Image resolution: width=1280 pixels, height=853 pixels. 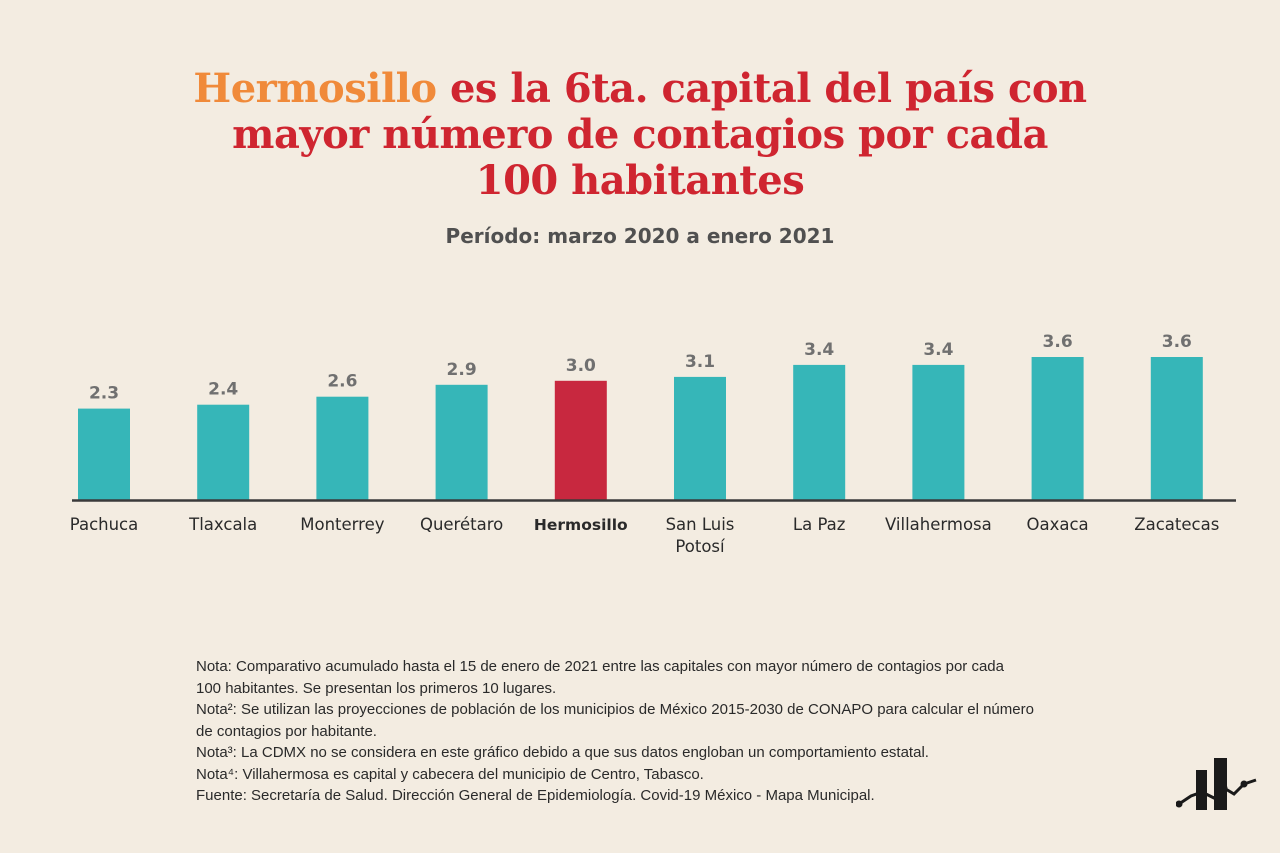 I want to click on bar-quer-taro, so click(x=461, y=442).